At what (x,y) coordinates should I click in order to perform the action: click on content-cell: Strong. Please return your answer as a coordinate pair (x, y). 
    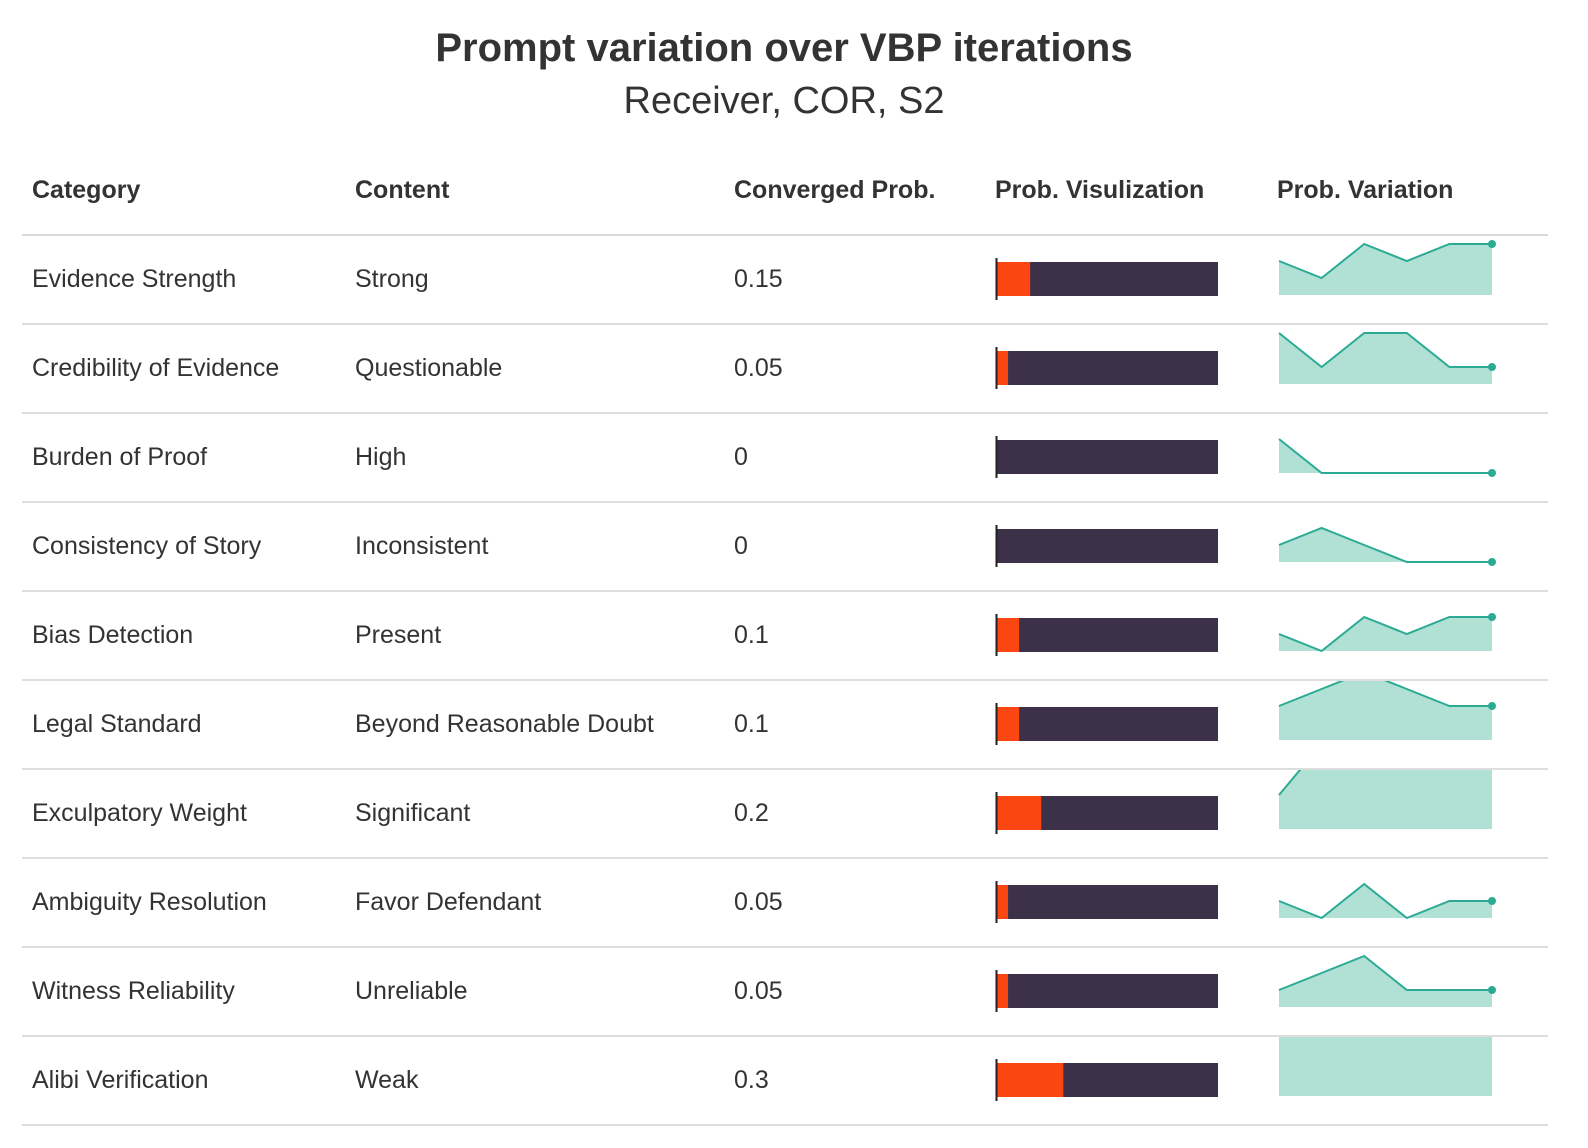
    Looking at the image, I should click on (392, 279).